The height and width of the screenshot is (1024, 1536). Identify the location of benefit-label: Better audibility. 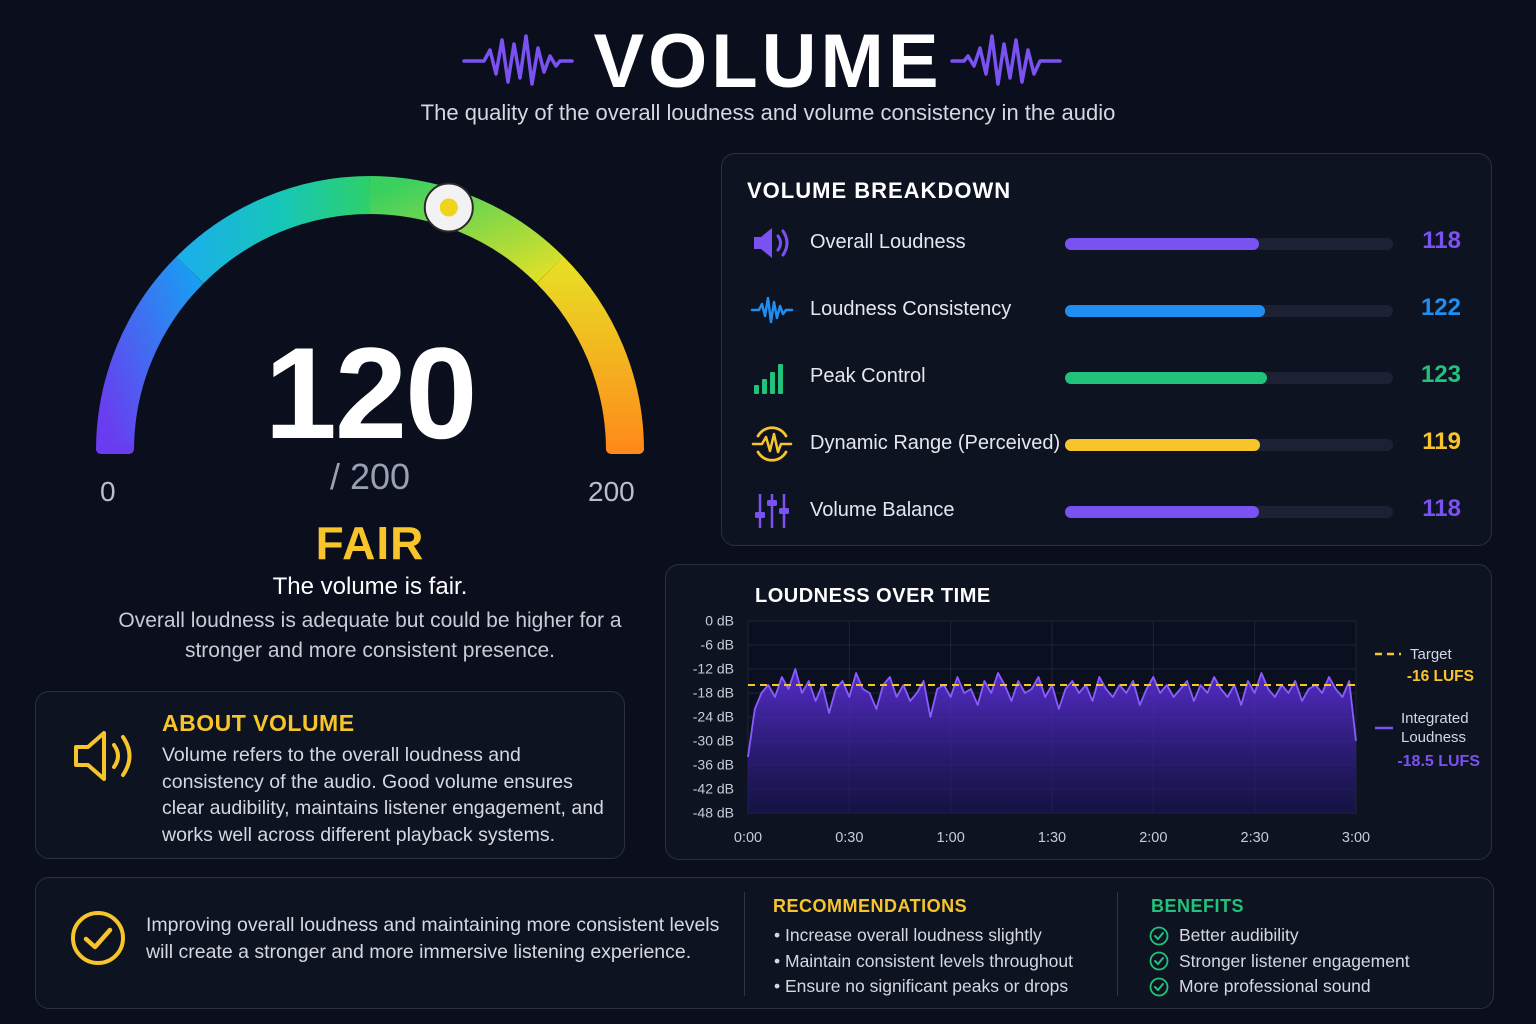
(1239, 935).